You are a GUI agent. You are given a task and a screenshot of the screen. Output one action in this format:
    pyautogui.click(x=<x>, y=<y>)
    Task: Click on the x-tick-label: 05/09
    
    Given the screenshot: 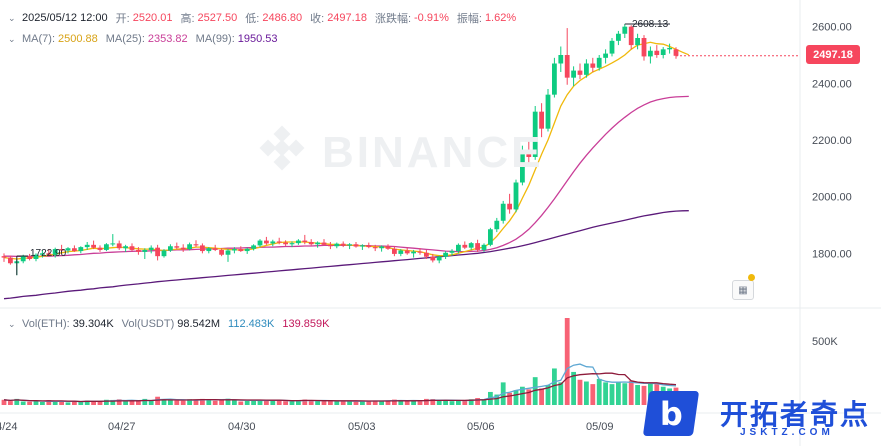 What is the action you would take?
    pyautogui.click(x=600, y=427)
    